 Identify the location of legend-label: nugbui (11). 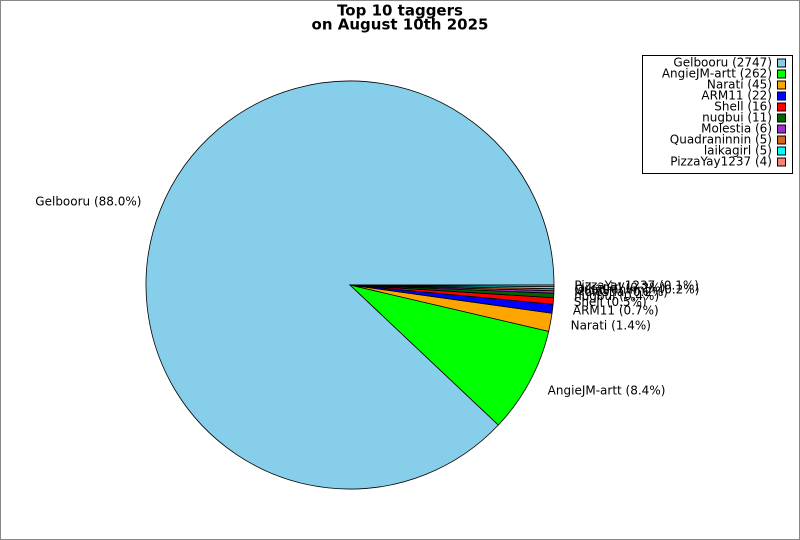
(737, 118).